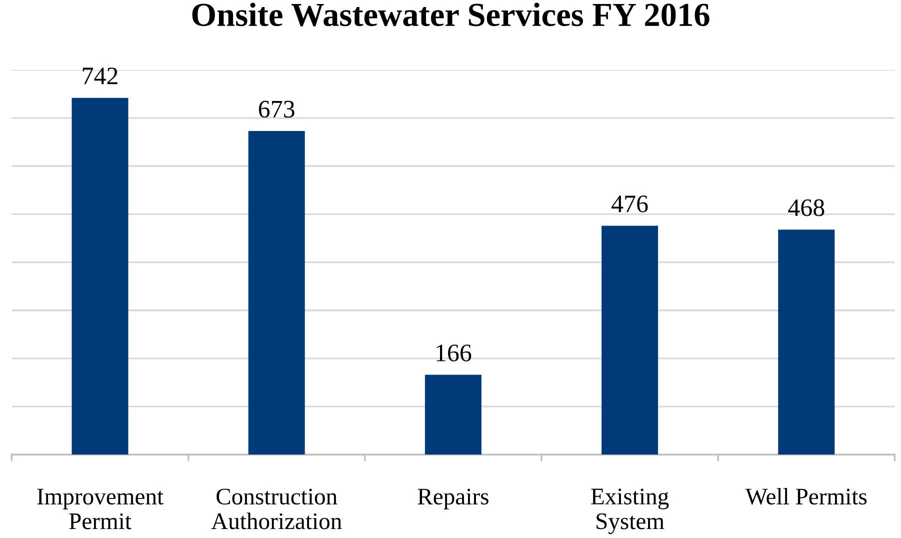 This screenshot has width=901, height=538. I want to click on x-tick-label: Well Permits, so click(806, 496).